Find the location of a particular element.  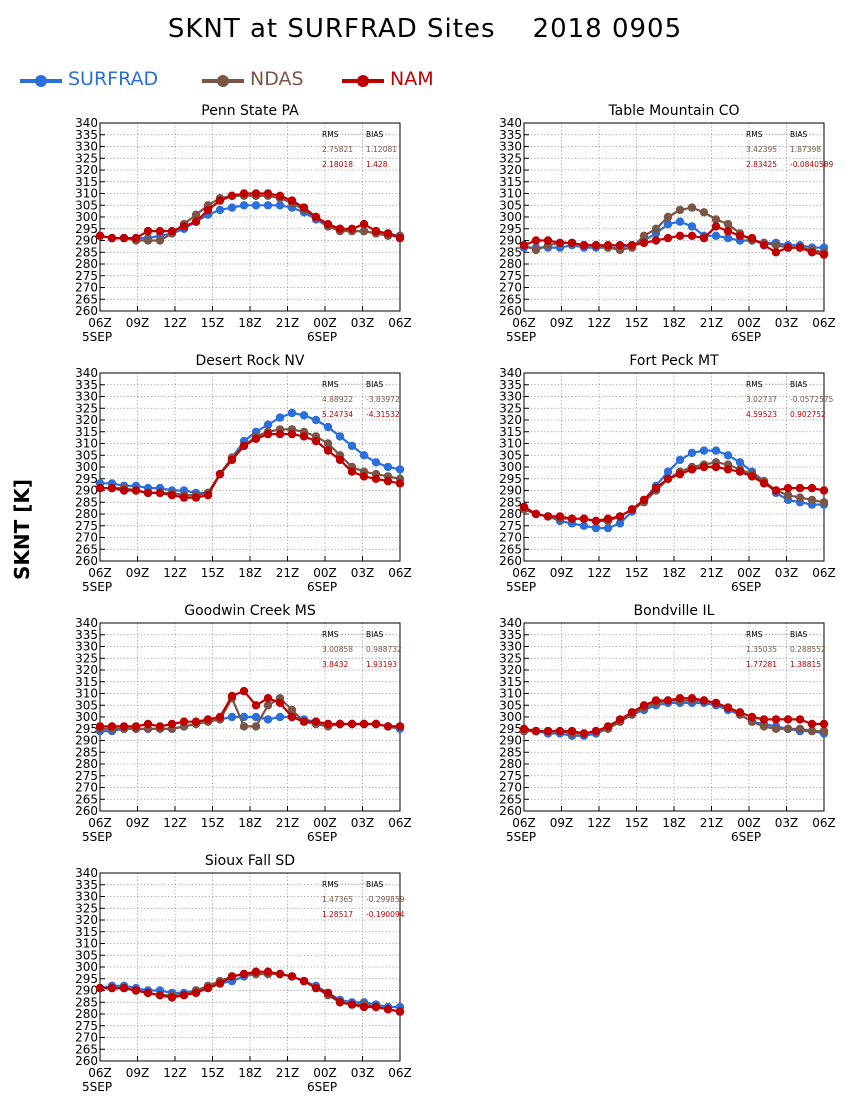

x-date-label: 6SEP is located at coordinates (322, 837).